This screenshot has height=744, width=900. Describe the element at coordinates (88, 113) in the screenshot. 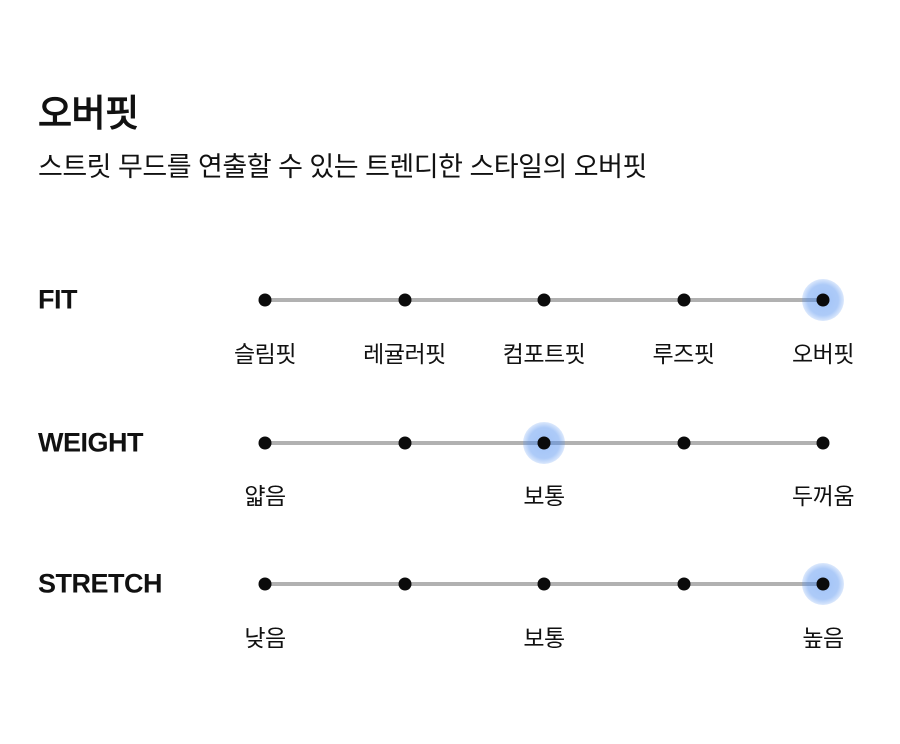

I see `page-title: 오버핏` at that location.